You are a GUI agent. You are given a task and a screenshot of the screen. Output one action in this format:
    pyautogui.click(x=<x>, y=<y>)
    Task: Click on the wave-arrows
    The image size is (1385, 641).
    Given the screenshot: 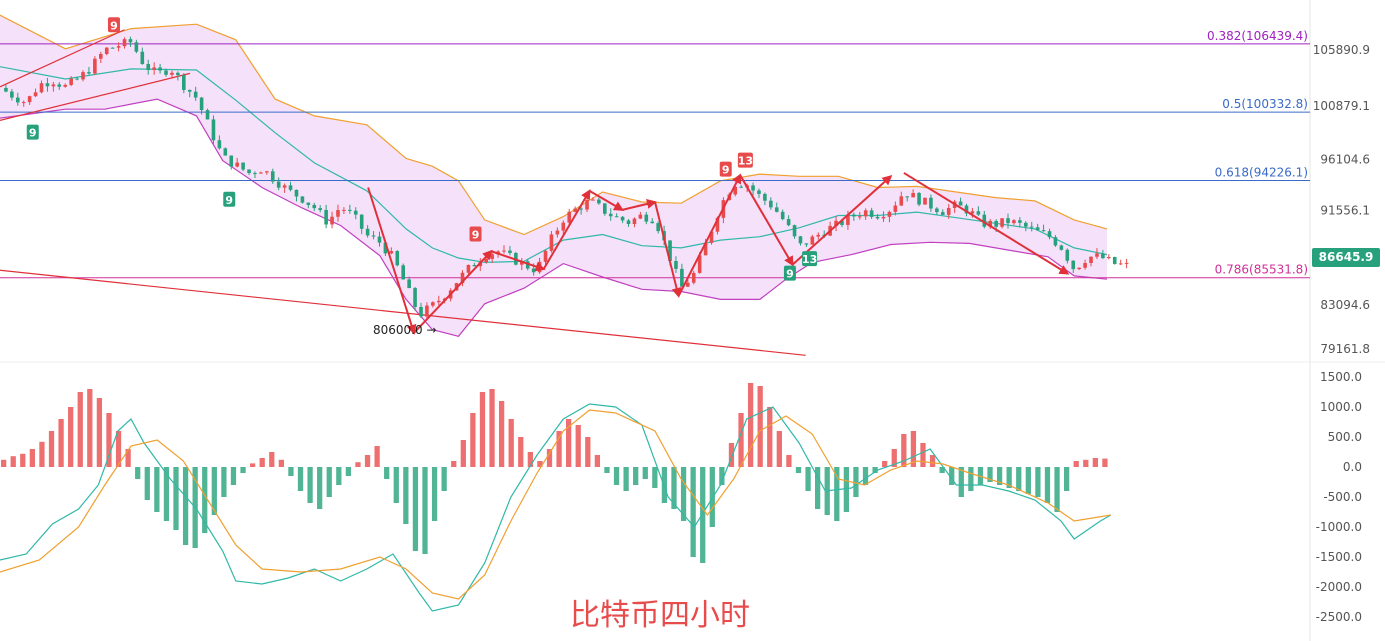 What is the action you would take?
    pyautogui.click(x=718, y=253)
    